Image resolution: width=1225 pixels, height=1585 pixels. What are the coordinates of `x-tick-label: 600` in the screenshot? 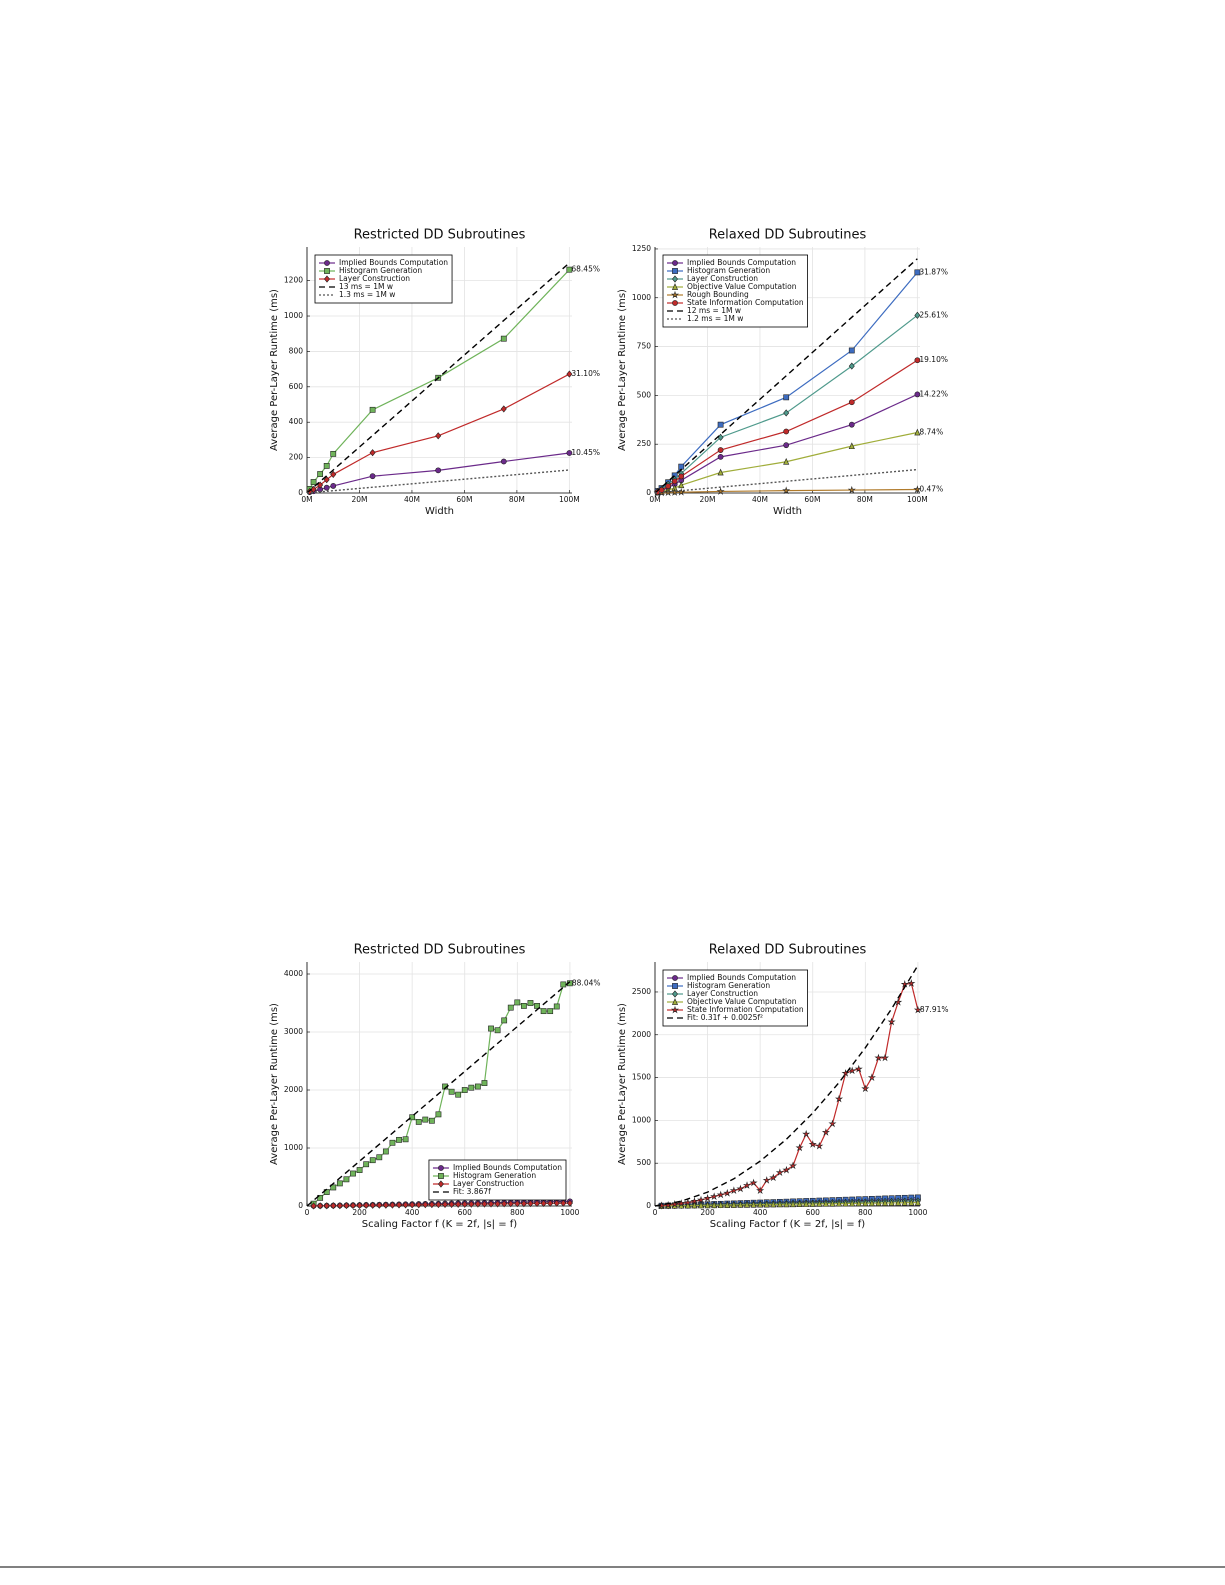 It's located at (465, 1212).